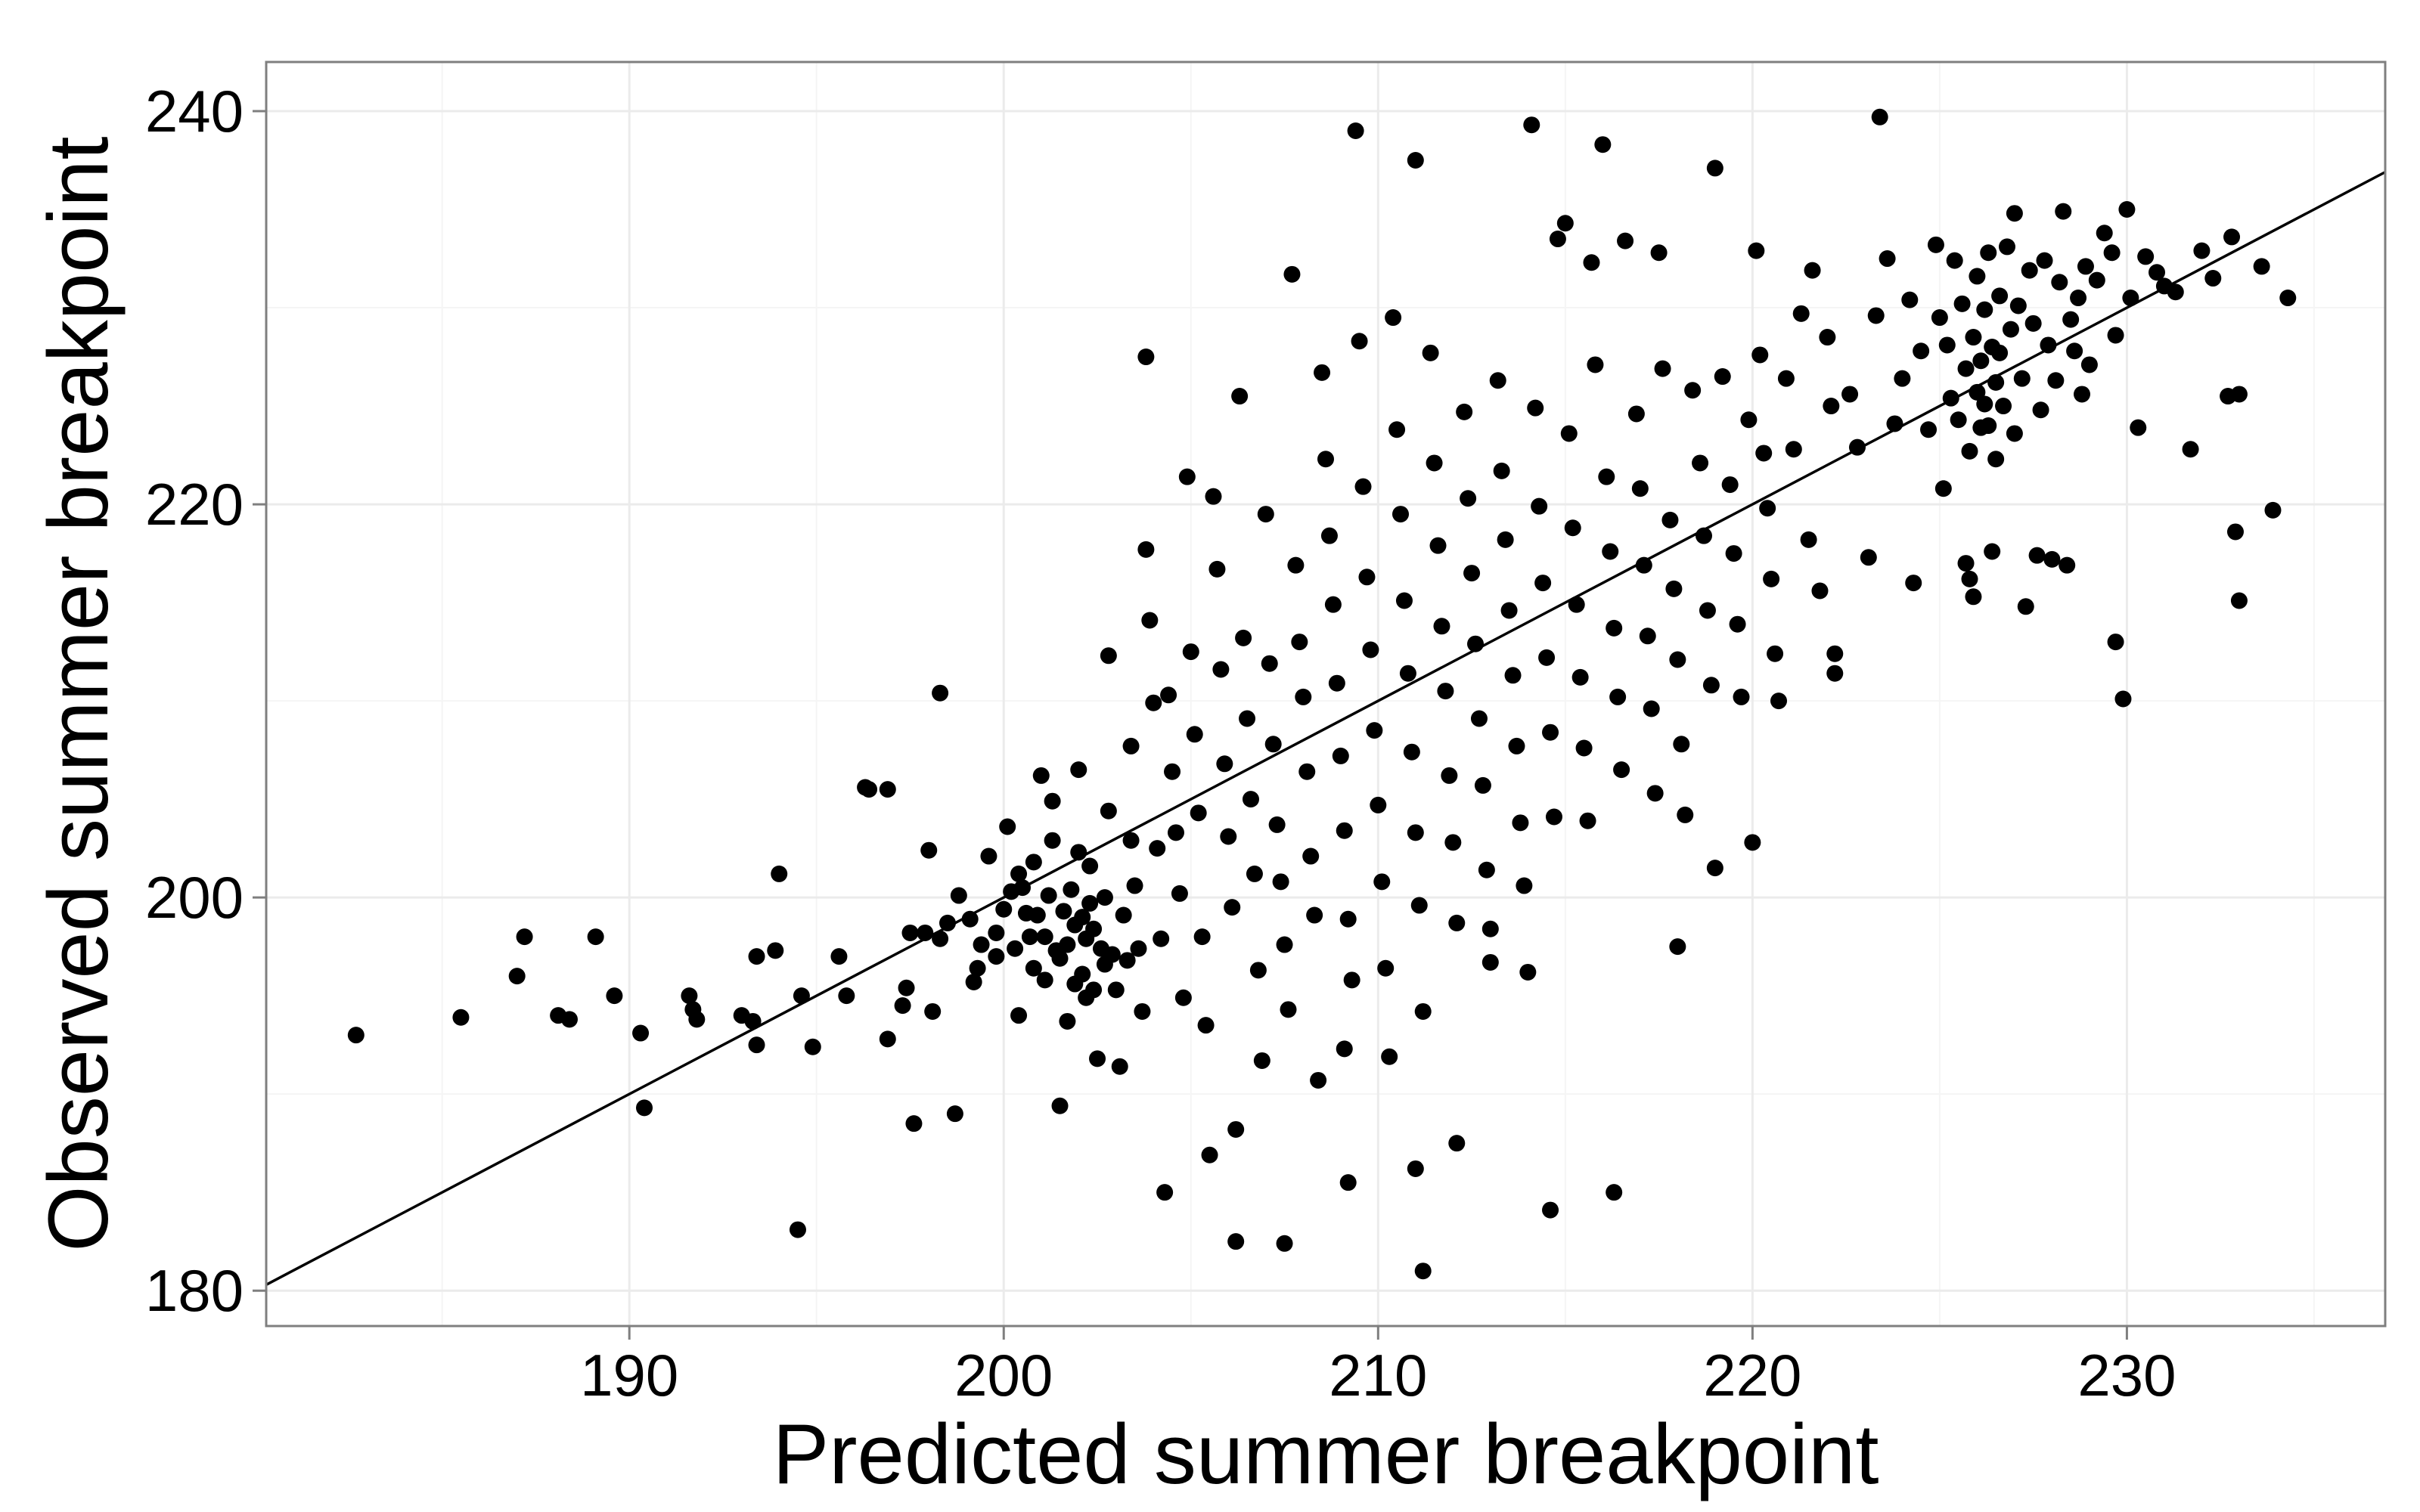 This screenshot has width=2420, height=1512. Describe the element at coordinates (629, 1375) in the screenshot. I see `x-tick-label: 190` at that location.